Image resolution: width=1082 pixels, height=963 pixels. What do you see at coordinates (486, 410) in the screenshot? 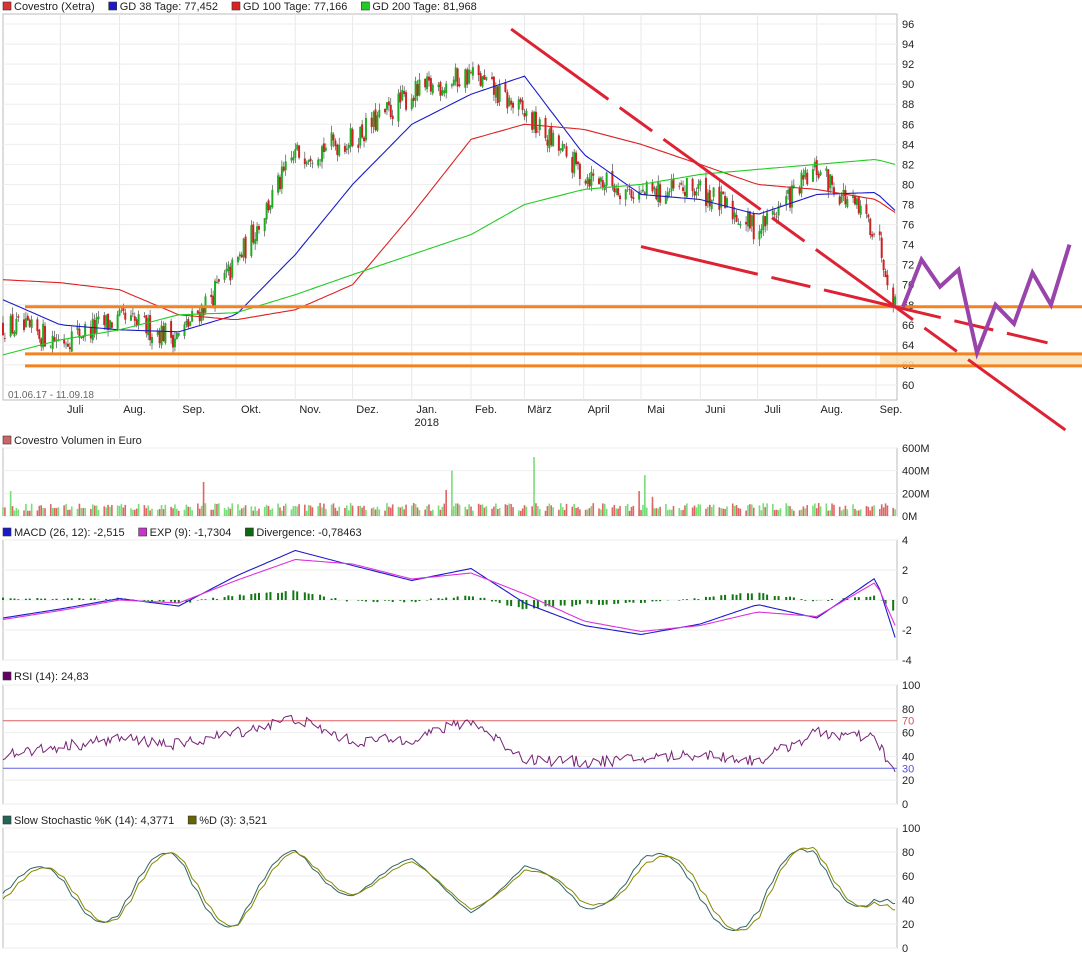
I see `month-label-7: Feb.` at bounding box center [486, 410].